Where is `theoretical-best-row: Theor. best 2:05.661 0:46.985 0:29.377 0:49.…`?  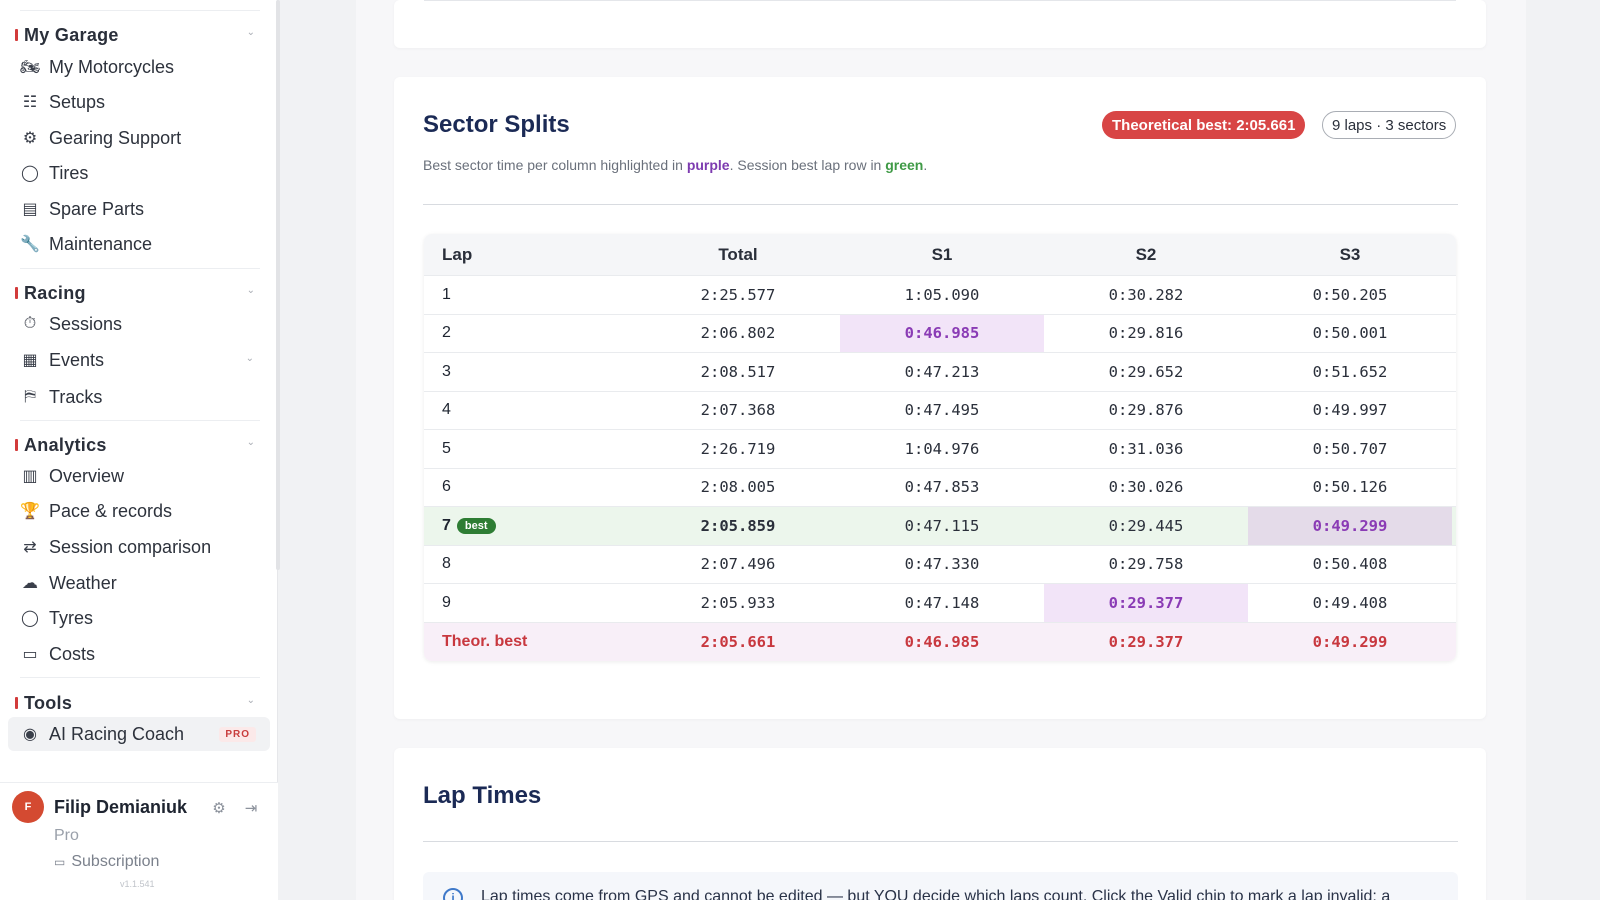 theoretical-best-row: Theor. best 2:05.661 0:46.985 0:29.377 0:49.… is located at coordinates (940, 642).